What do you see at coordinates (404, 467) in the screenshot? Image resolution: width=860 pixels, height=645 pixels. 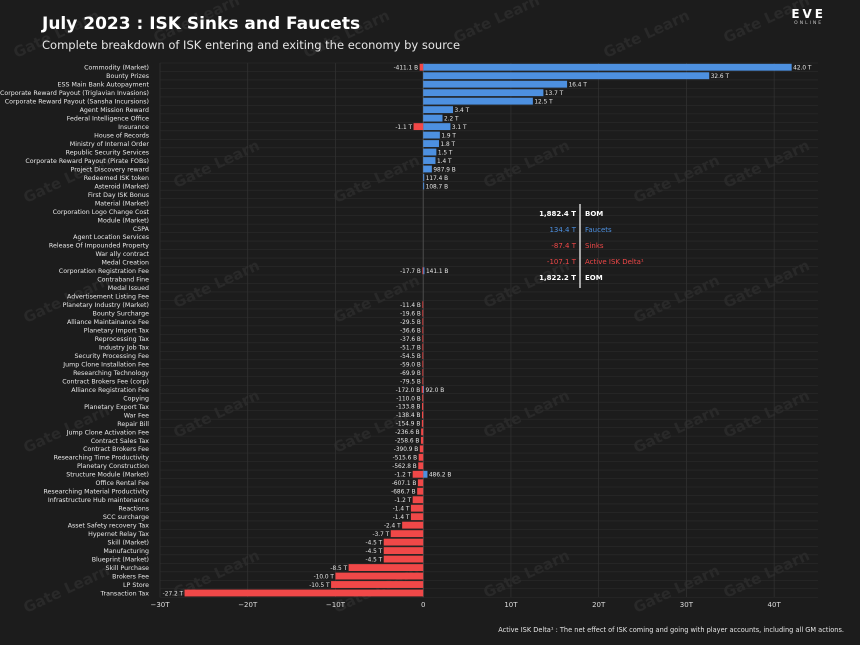 I see `sink-value-label: -562.8 B` at bounding box center [404, 467].